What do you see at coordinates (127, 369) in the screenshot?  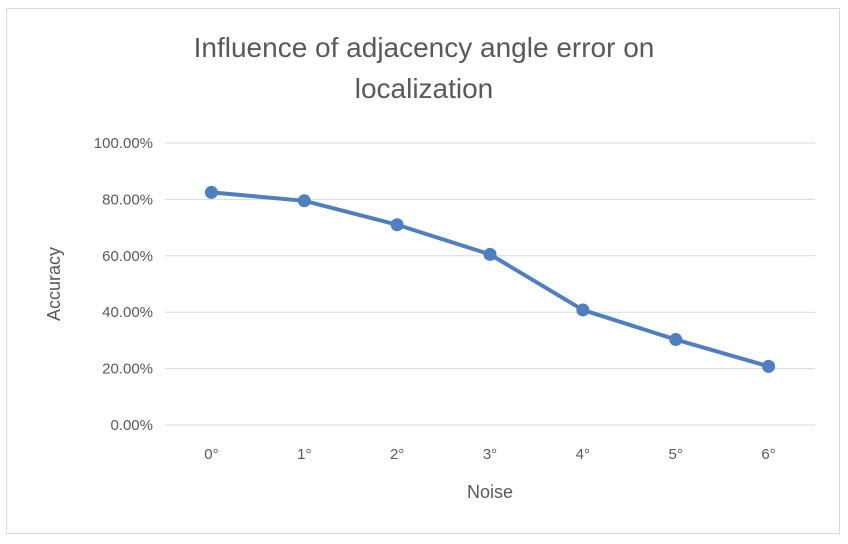 I see `y-tick-label: 20.00%` at bounding box center [127, 369].